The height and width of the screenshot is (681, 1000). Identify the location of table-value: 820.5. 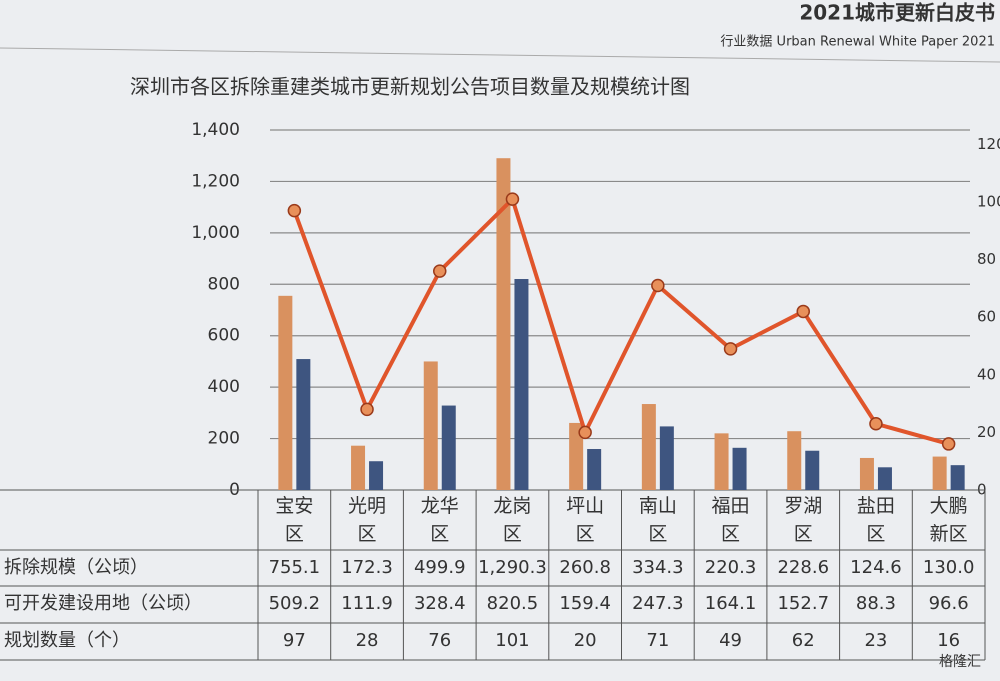
(513, 603).